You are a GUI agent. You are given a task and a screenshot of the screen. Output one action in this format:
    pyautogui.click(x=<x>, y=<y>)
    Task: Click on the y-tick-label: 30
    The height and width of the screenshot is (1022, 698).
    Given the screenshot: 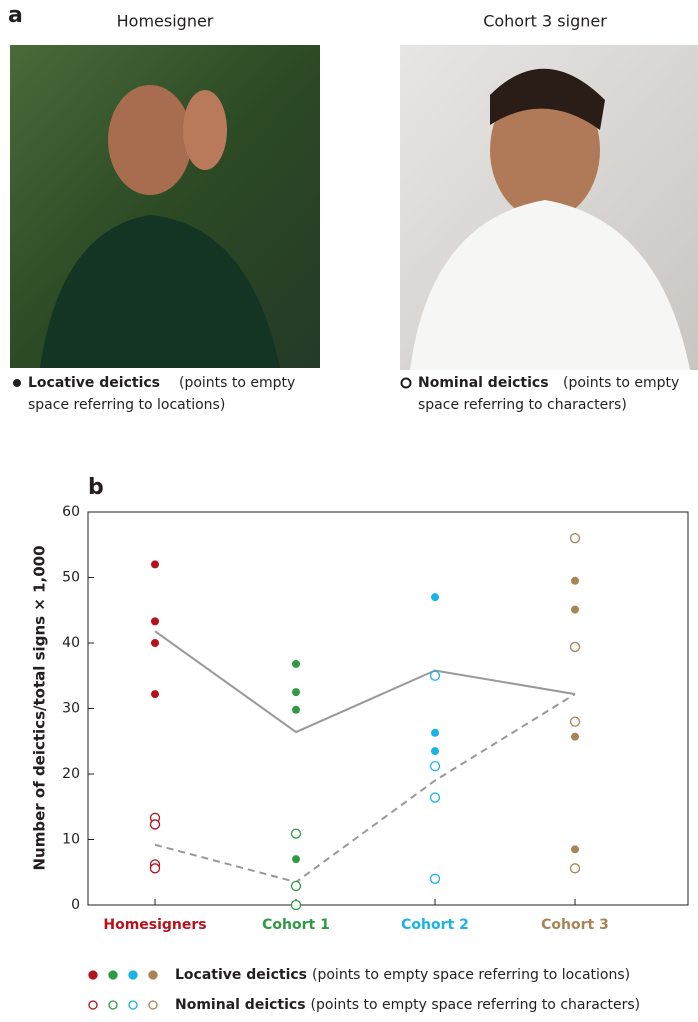 What is the action you would take?
    pyautogui.click(x=71, y=709)
    